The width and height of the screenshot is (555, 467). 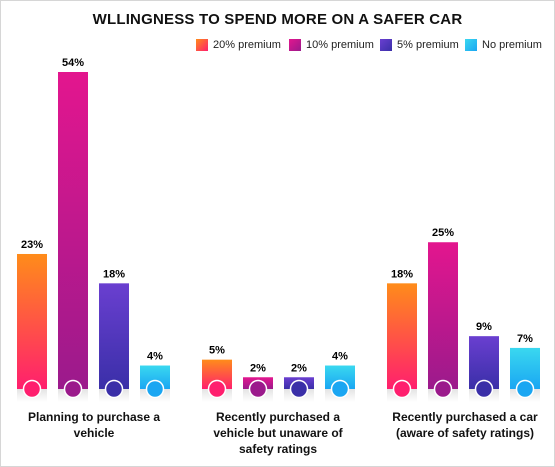 I want to click on legend-swatch-5-premium, so click(x=386, y=45).